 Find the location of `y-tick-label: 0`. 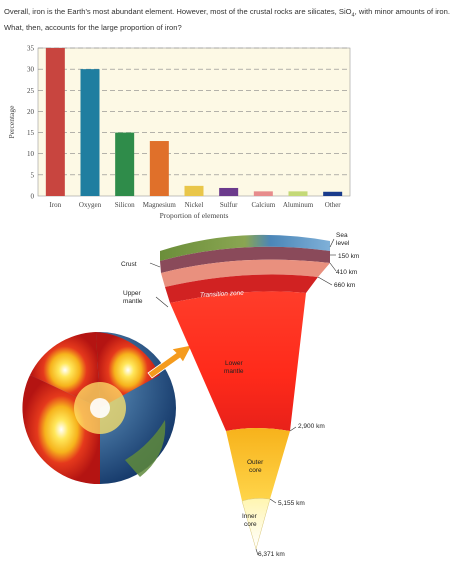

y-tick-label: 0 is located at coordinates (33, 197).